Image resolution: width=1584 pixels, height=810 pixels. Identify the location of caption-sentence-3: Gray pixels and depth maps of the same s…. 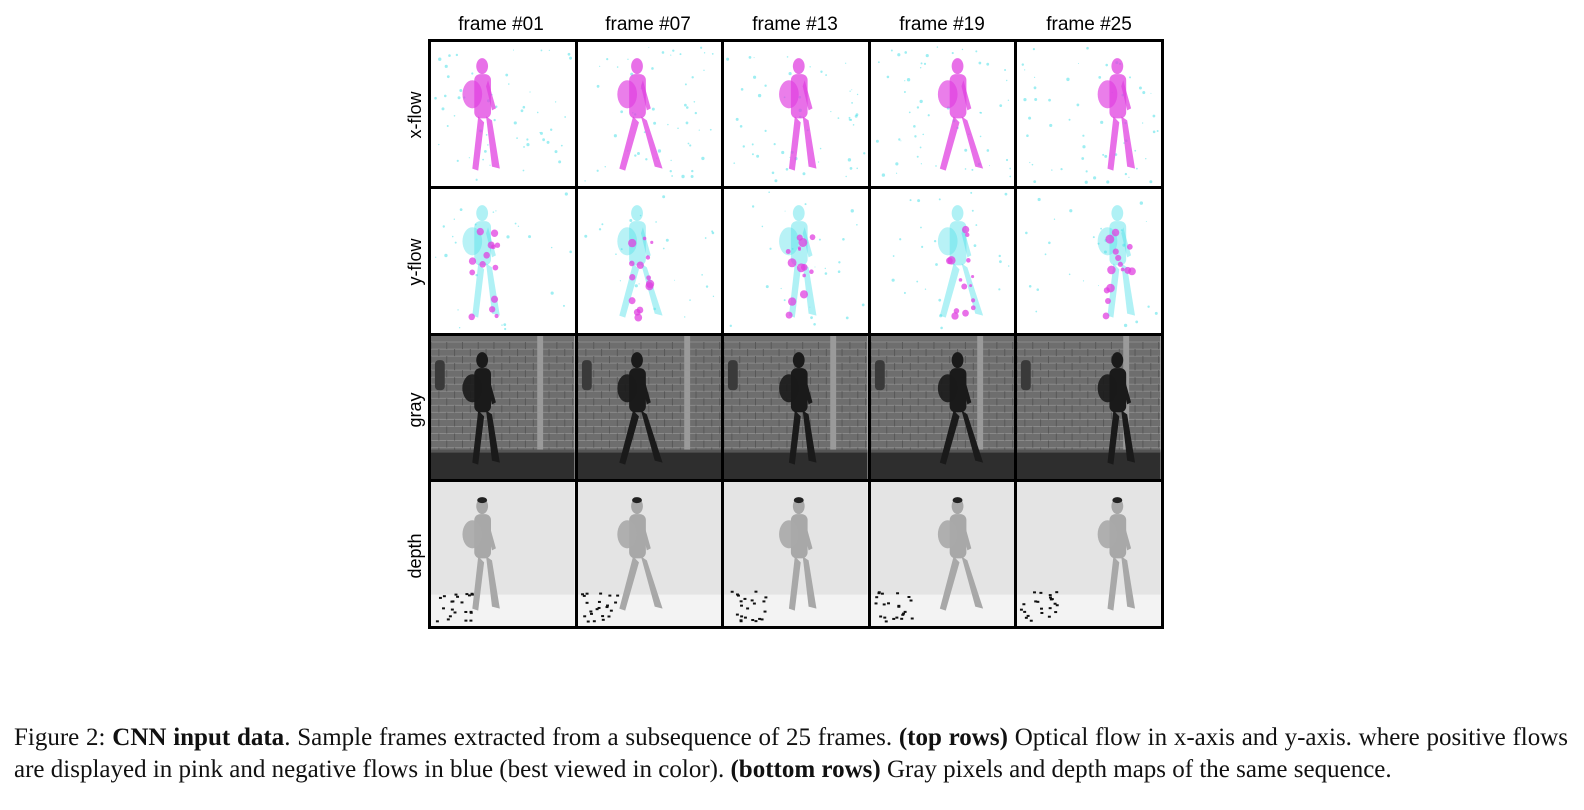
(1136, 769).